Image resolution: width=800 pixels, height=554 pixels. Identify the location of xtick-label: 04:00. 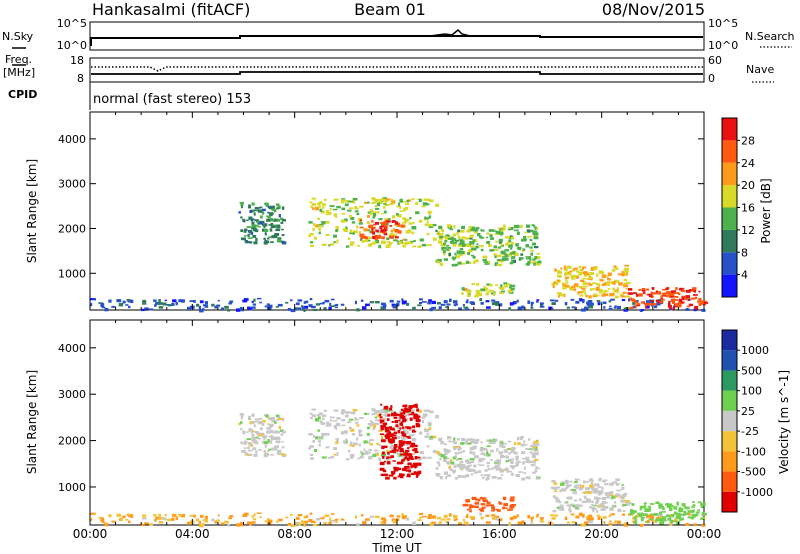
(192, 534).